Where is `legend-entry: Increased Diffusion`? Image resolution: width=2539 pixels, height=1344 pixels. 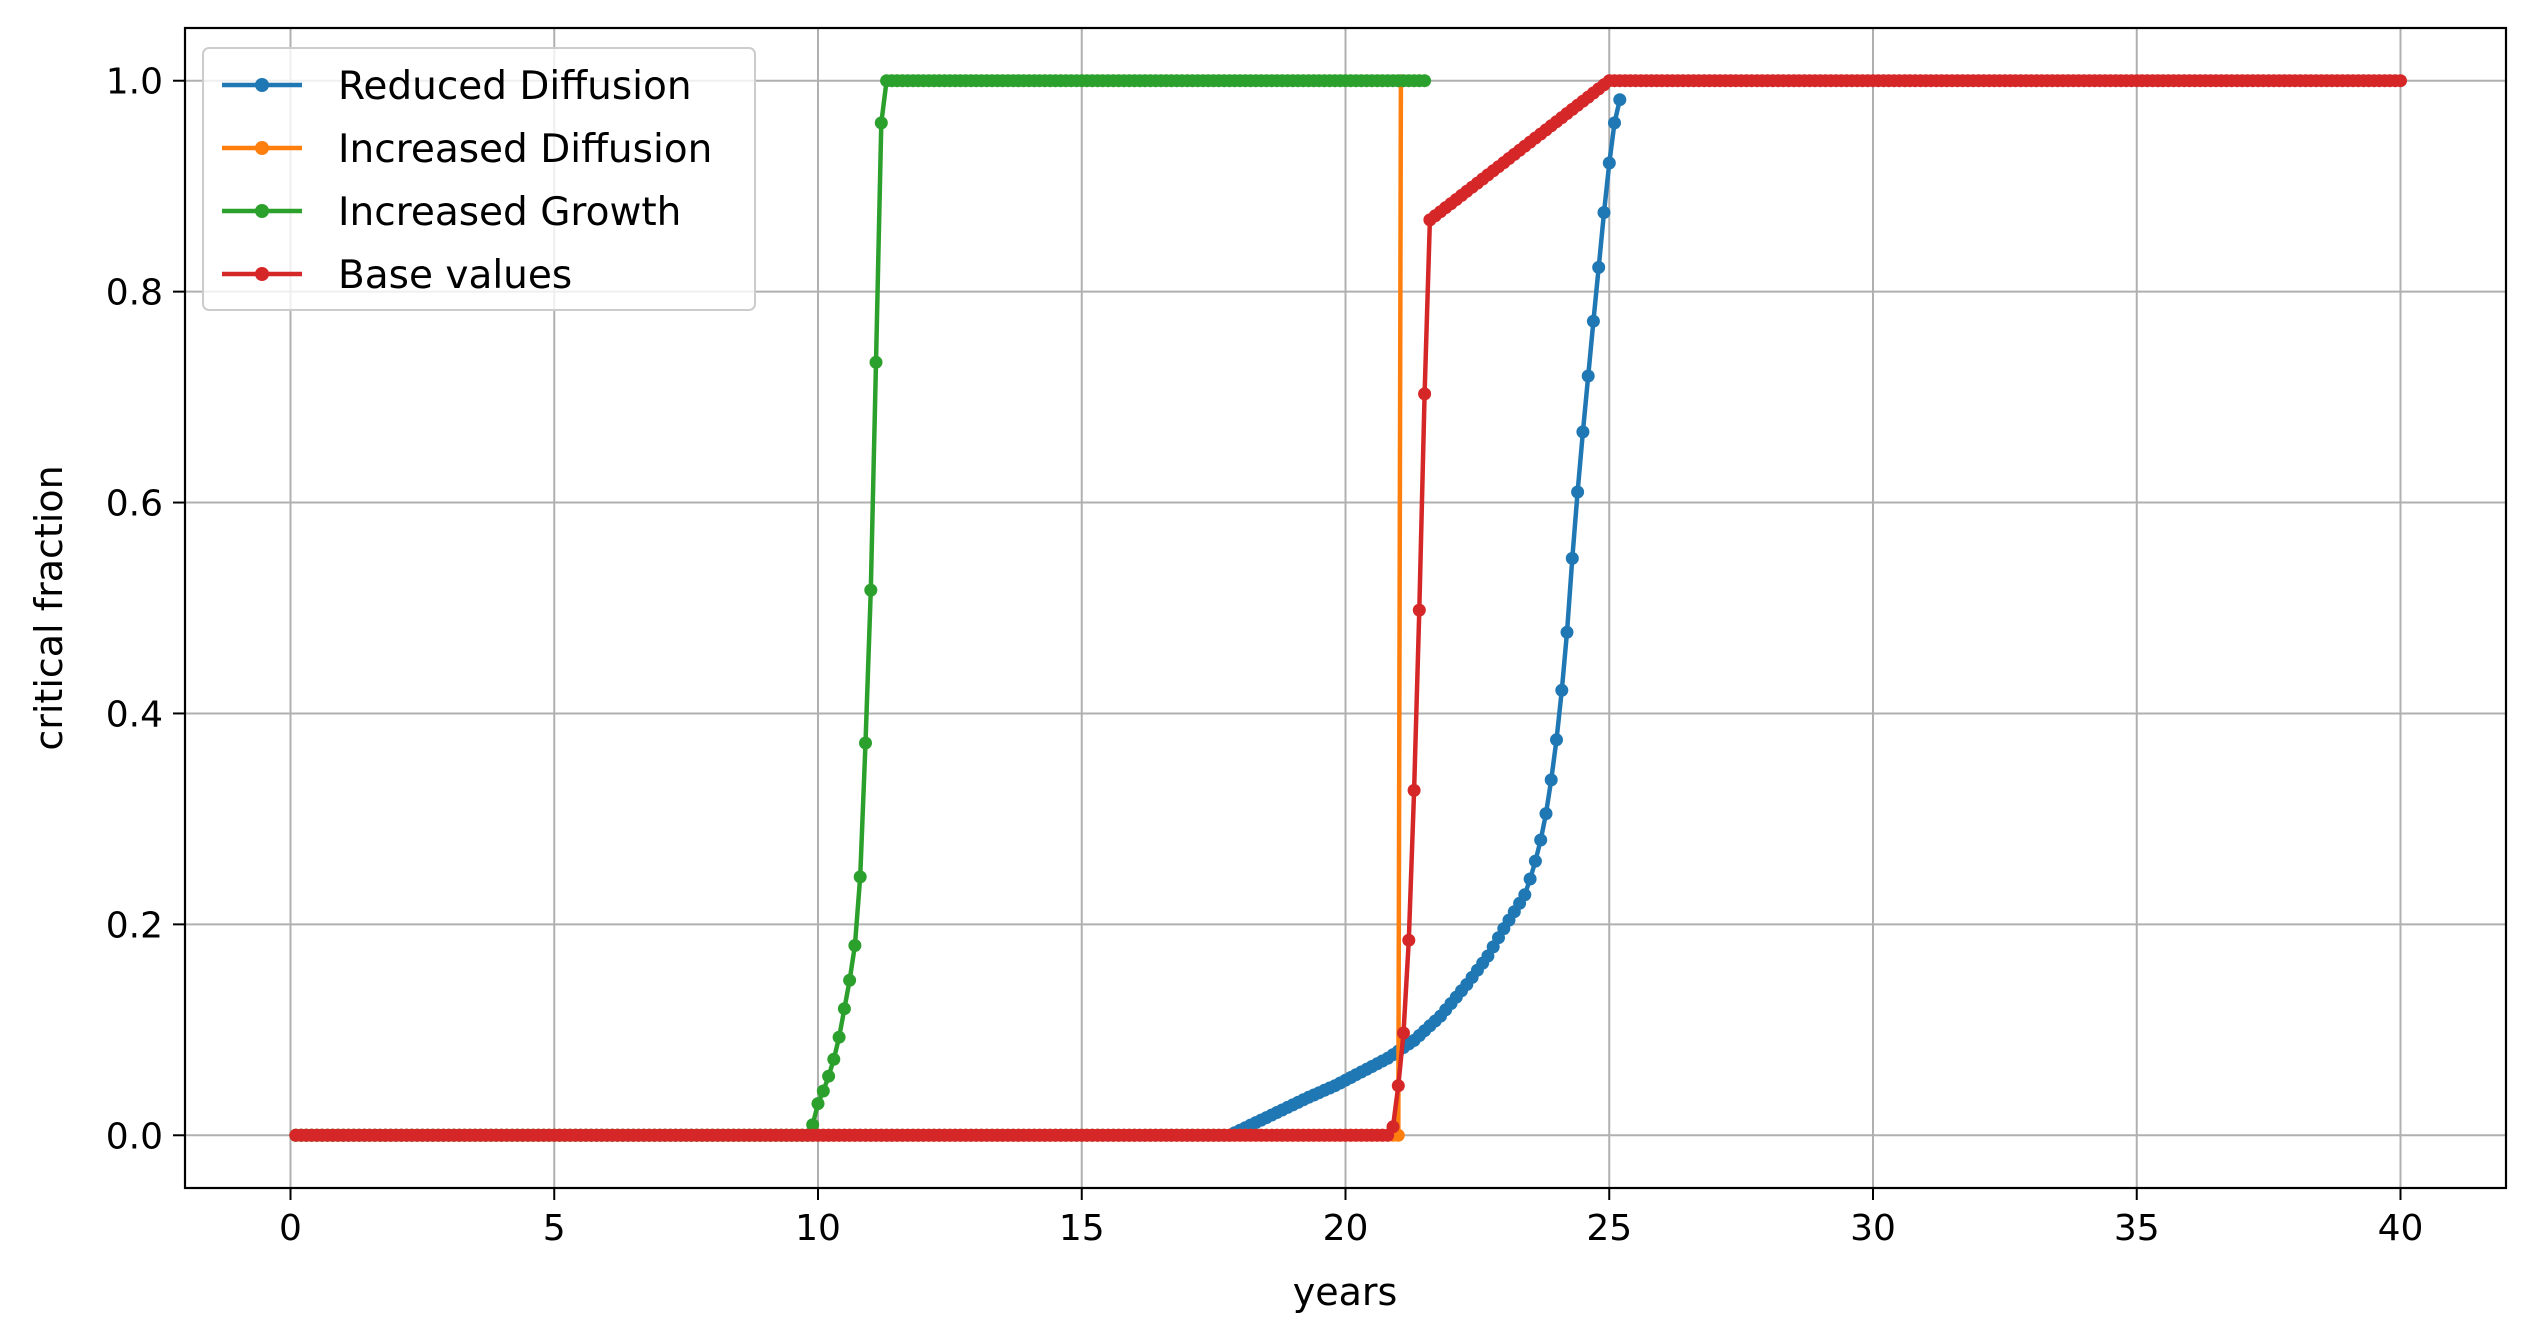
legend-entry: Increased Diffusion is located at coordinates (467, 149).